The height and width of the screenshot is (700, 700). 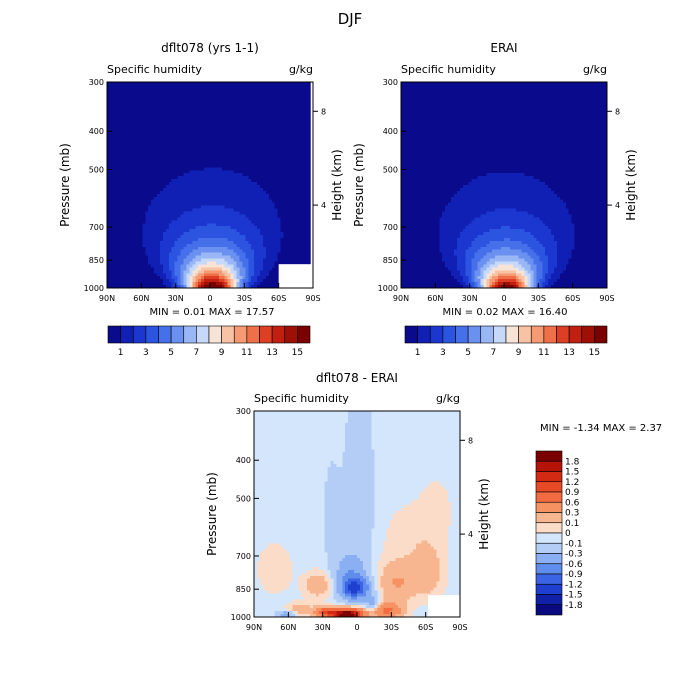 What do you see at coordinates (572, 514) in the screenshot?
I see `colorbar-tick-label: 0.3` at bounding box center [572, 514].